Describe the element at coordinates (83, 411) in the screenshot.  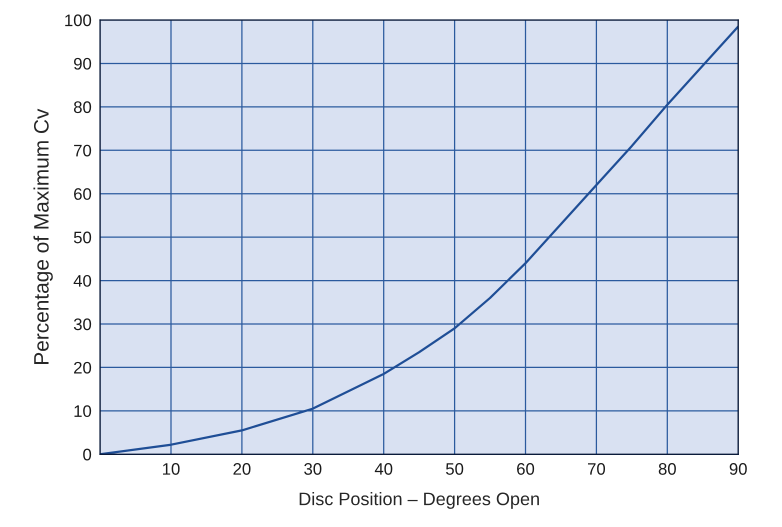
I see `y-tick-label: 10` at that location.